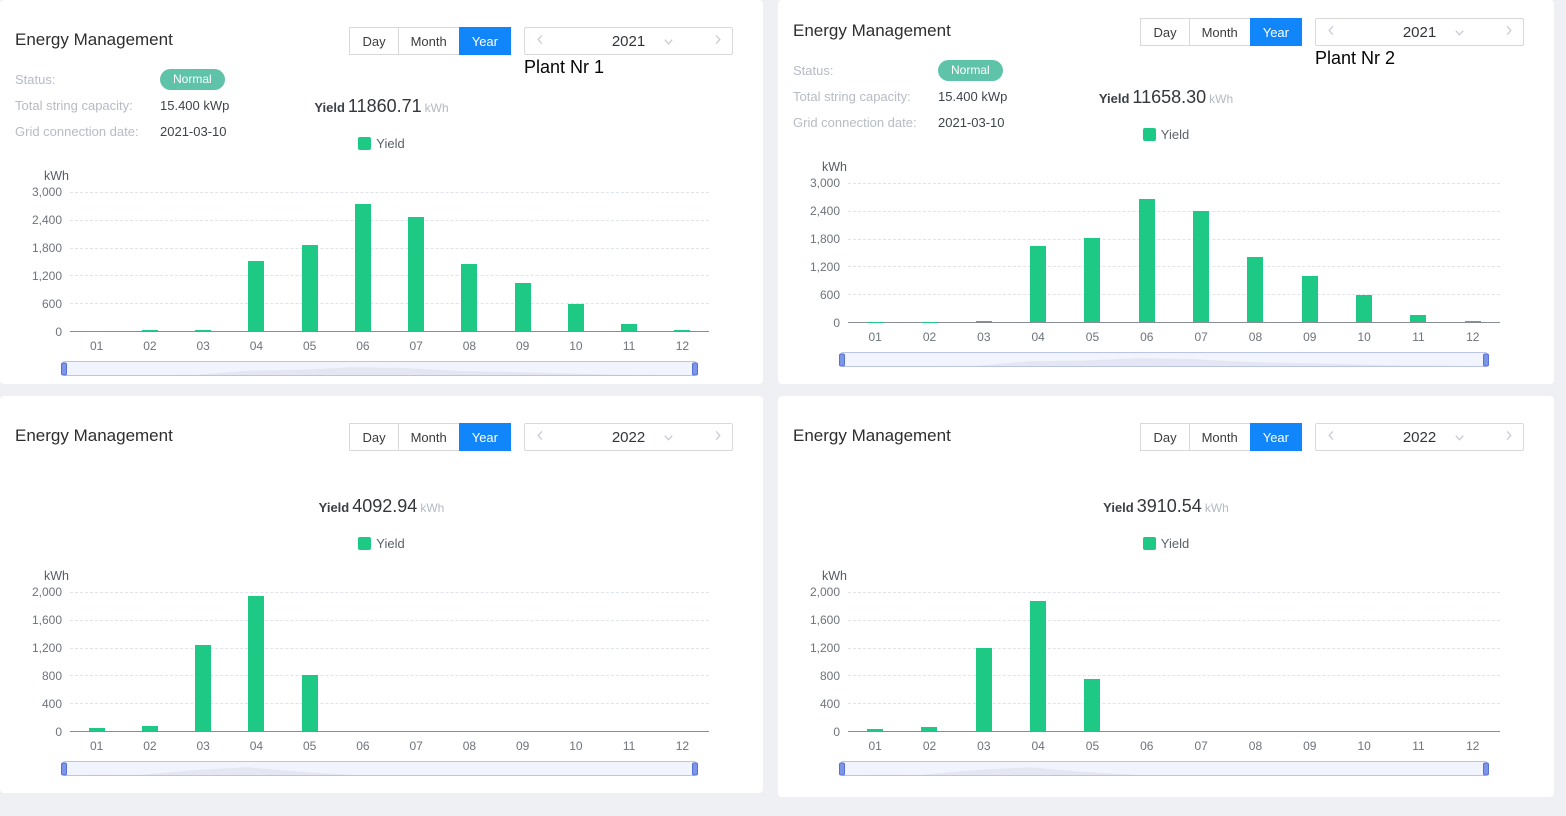 This screenshot has width=1566, height=816. I want to click on status-label: Status:, so click(813, 70).